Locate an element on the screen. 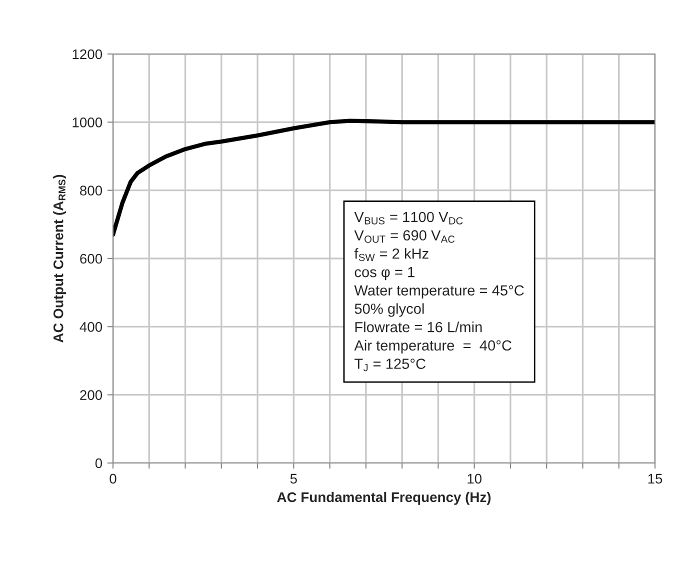 The width and height of the screenshot is (690, 570). x-axis-title: AC Fundamental Frequency (Hz) is located at coordinates (384, 498).